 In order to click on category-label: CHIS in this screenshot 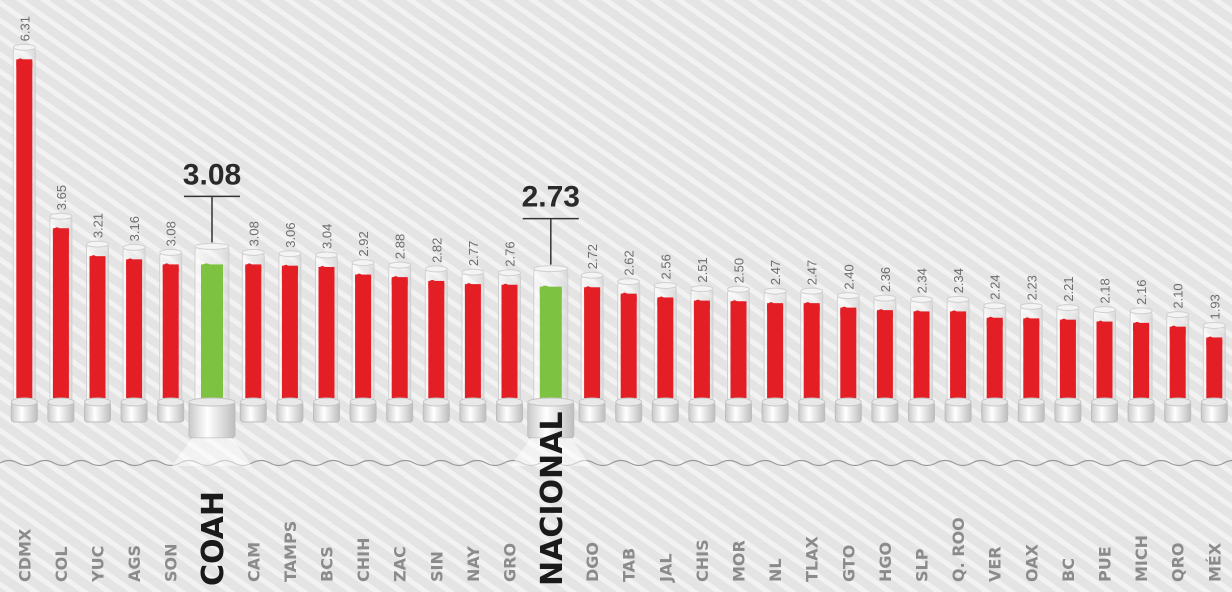, I will do `click(702, 560)`.